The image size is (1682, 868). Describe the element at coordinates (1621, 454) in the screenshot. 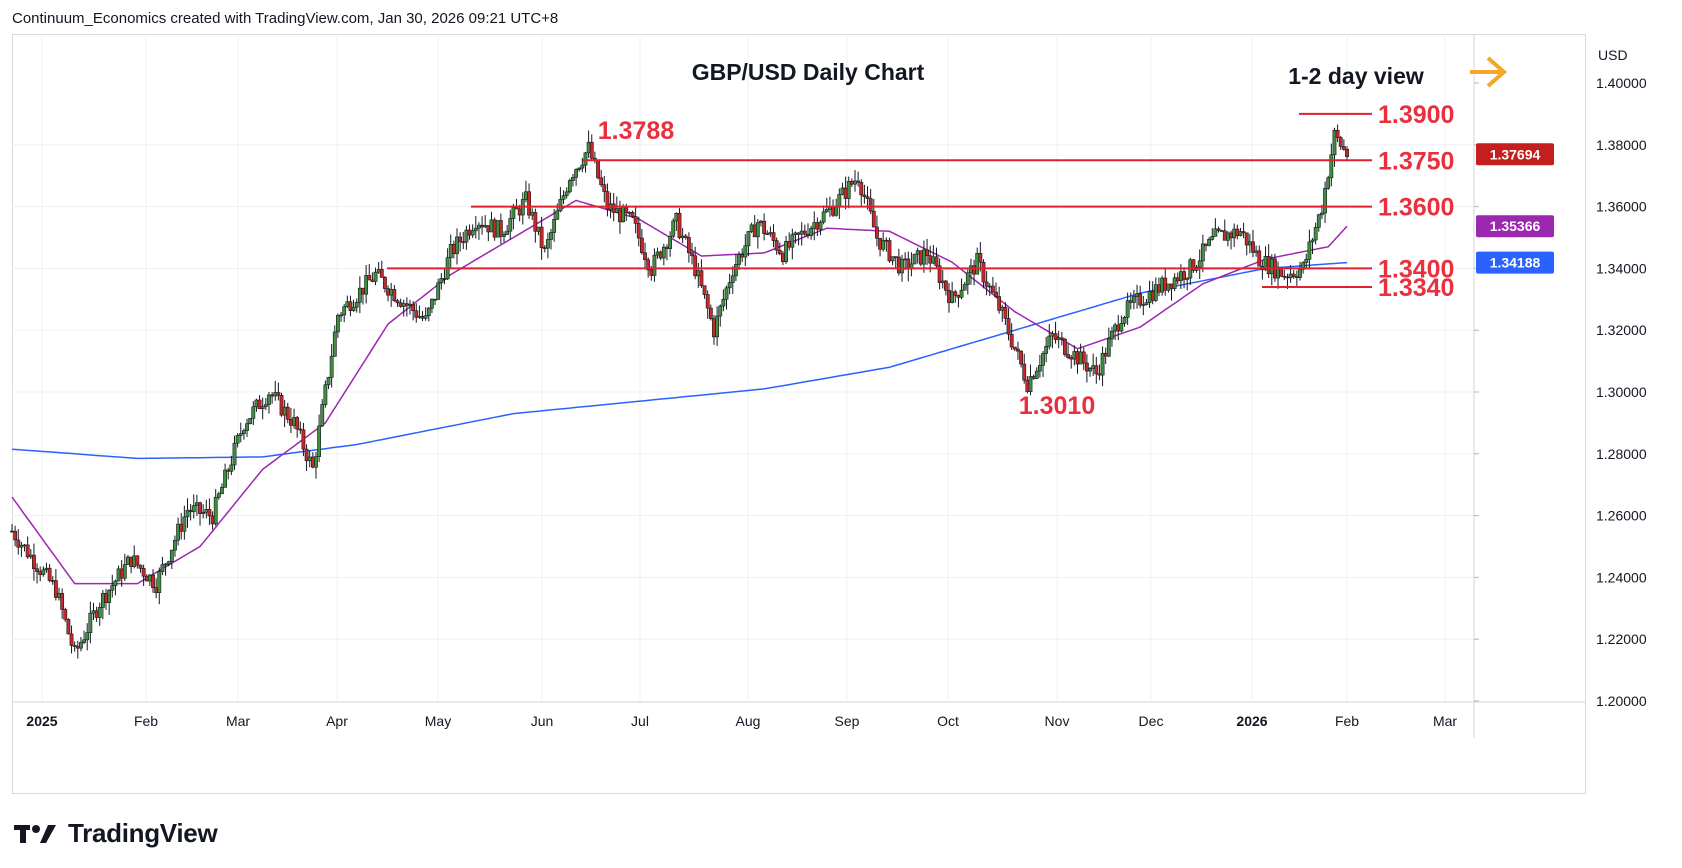

I see `y-tick-label: 1.28000` at that location.